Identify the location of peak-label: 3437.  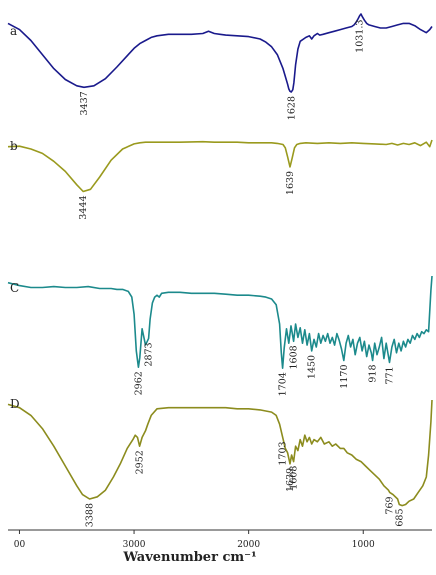
(84, 103).